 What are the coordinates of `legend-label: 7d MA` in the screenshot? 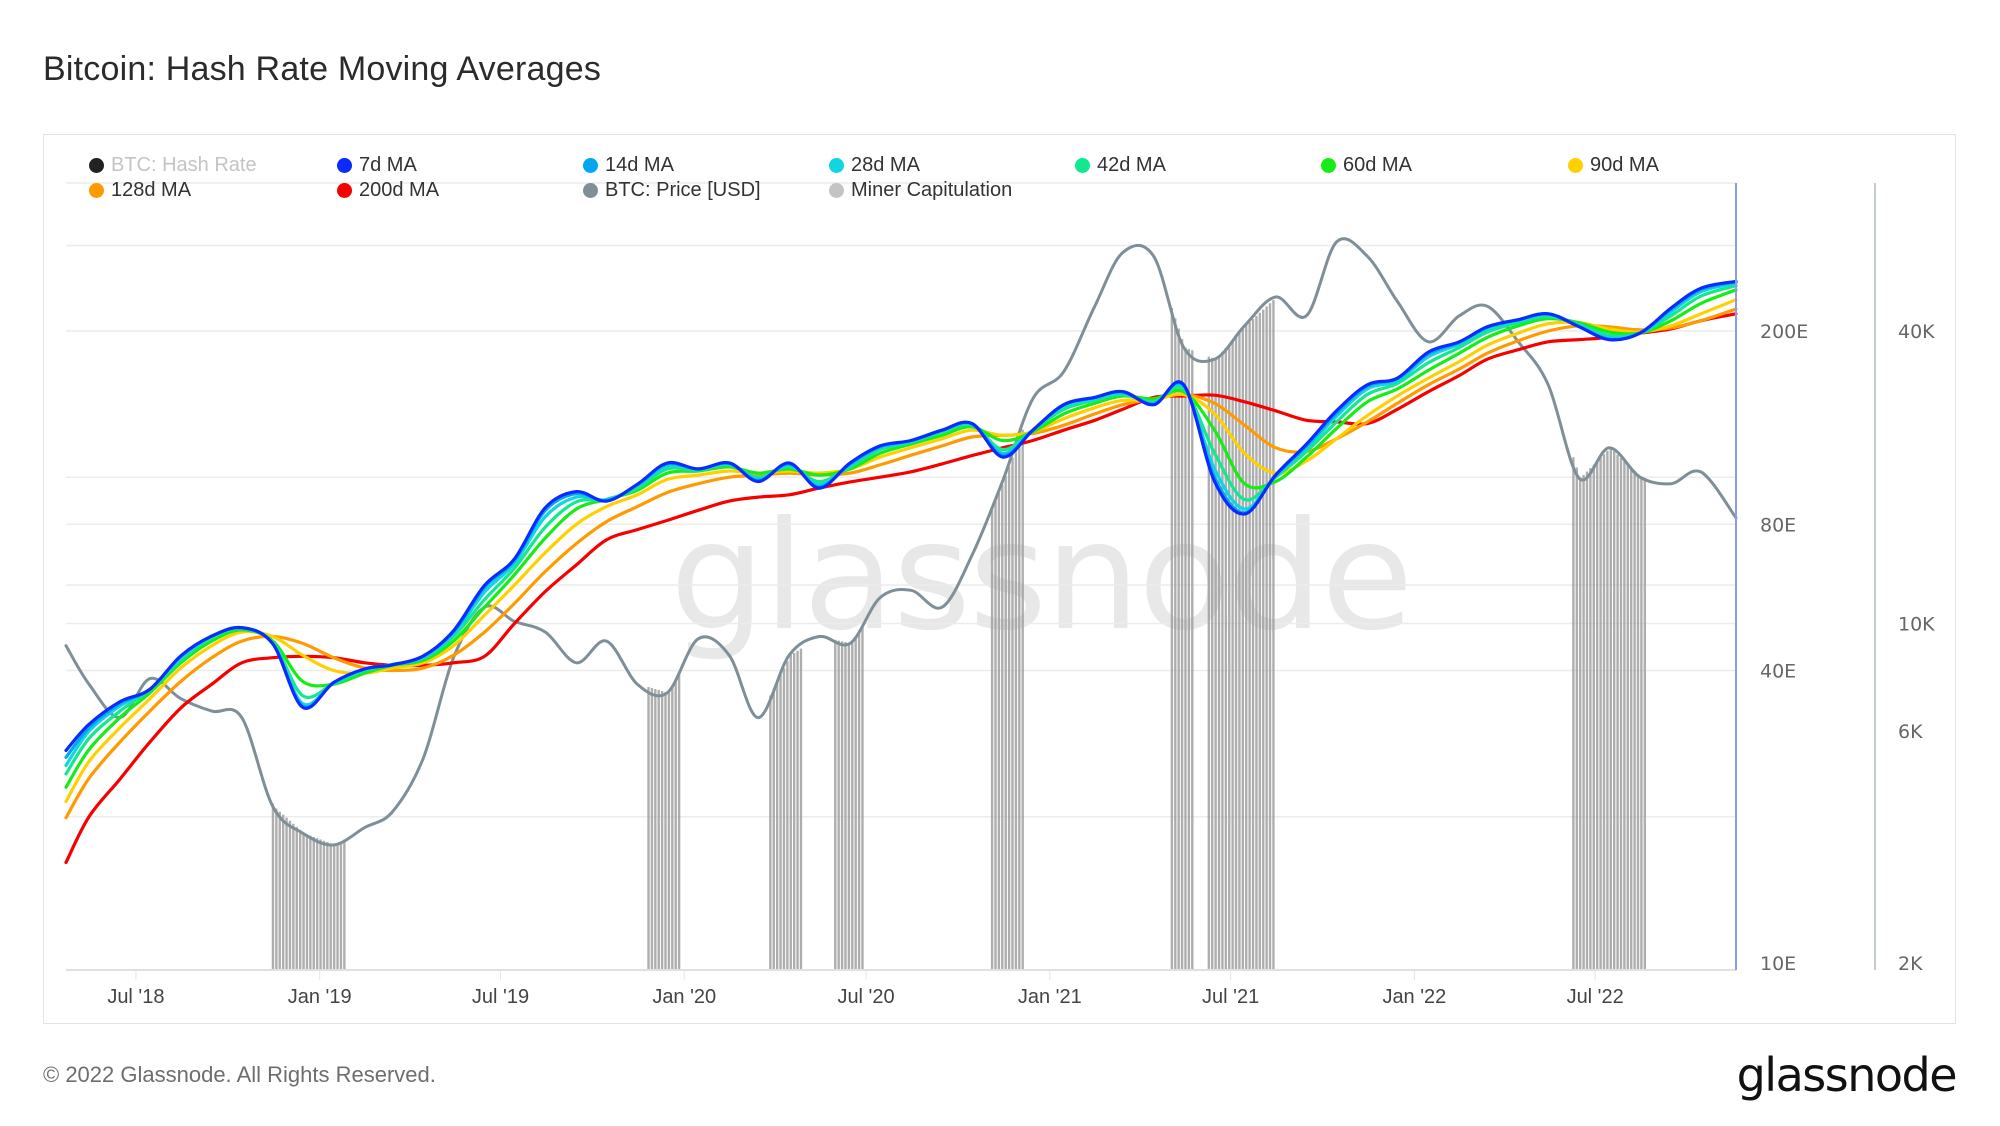 It's located at (388, 164).